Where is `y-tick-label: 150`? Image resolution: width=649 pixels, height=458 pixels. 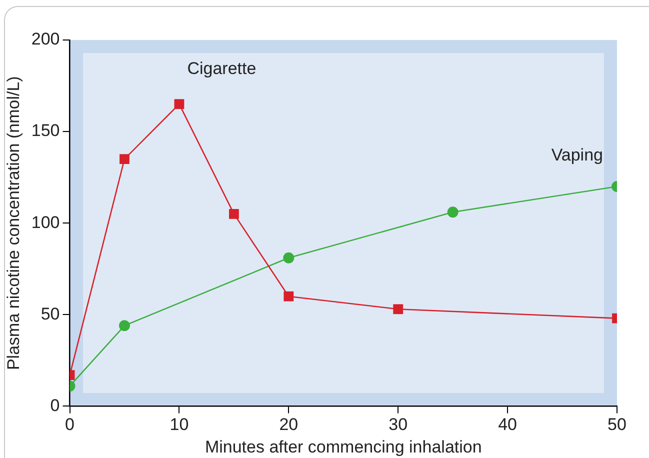 y-tick-label: 150 is located at coordinates (45, 130).